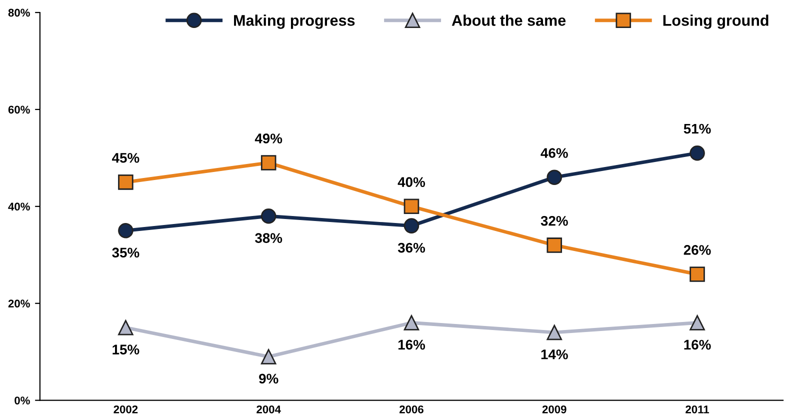  I want to click on y-tick-label: 40%, so click(19, 206).